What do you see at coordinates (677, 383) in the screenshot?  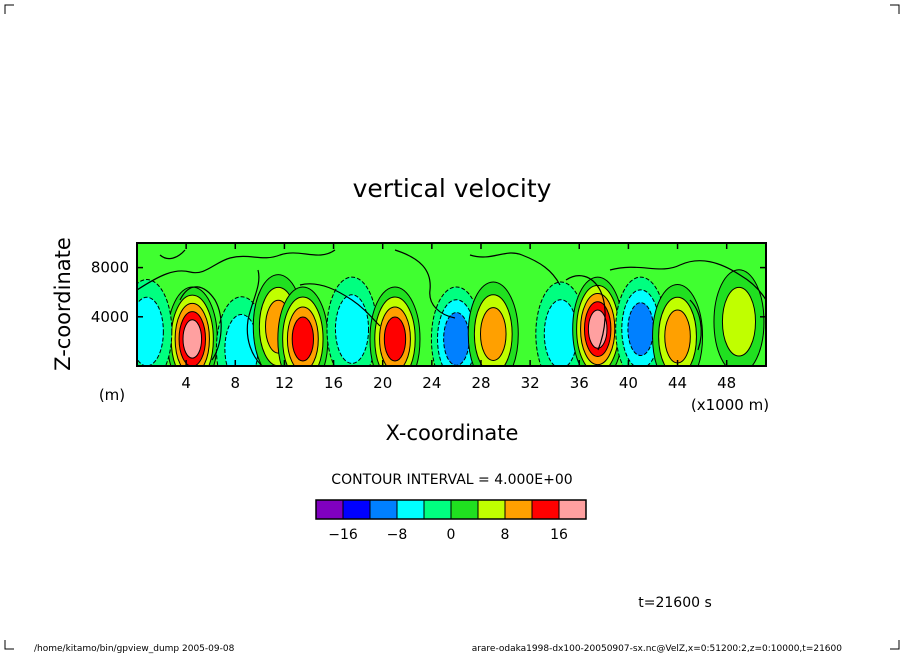 I see `x-tick-label: 44` at bounding box center [677, 383].